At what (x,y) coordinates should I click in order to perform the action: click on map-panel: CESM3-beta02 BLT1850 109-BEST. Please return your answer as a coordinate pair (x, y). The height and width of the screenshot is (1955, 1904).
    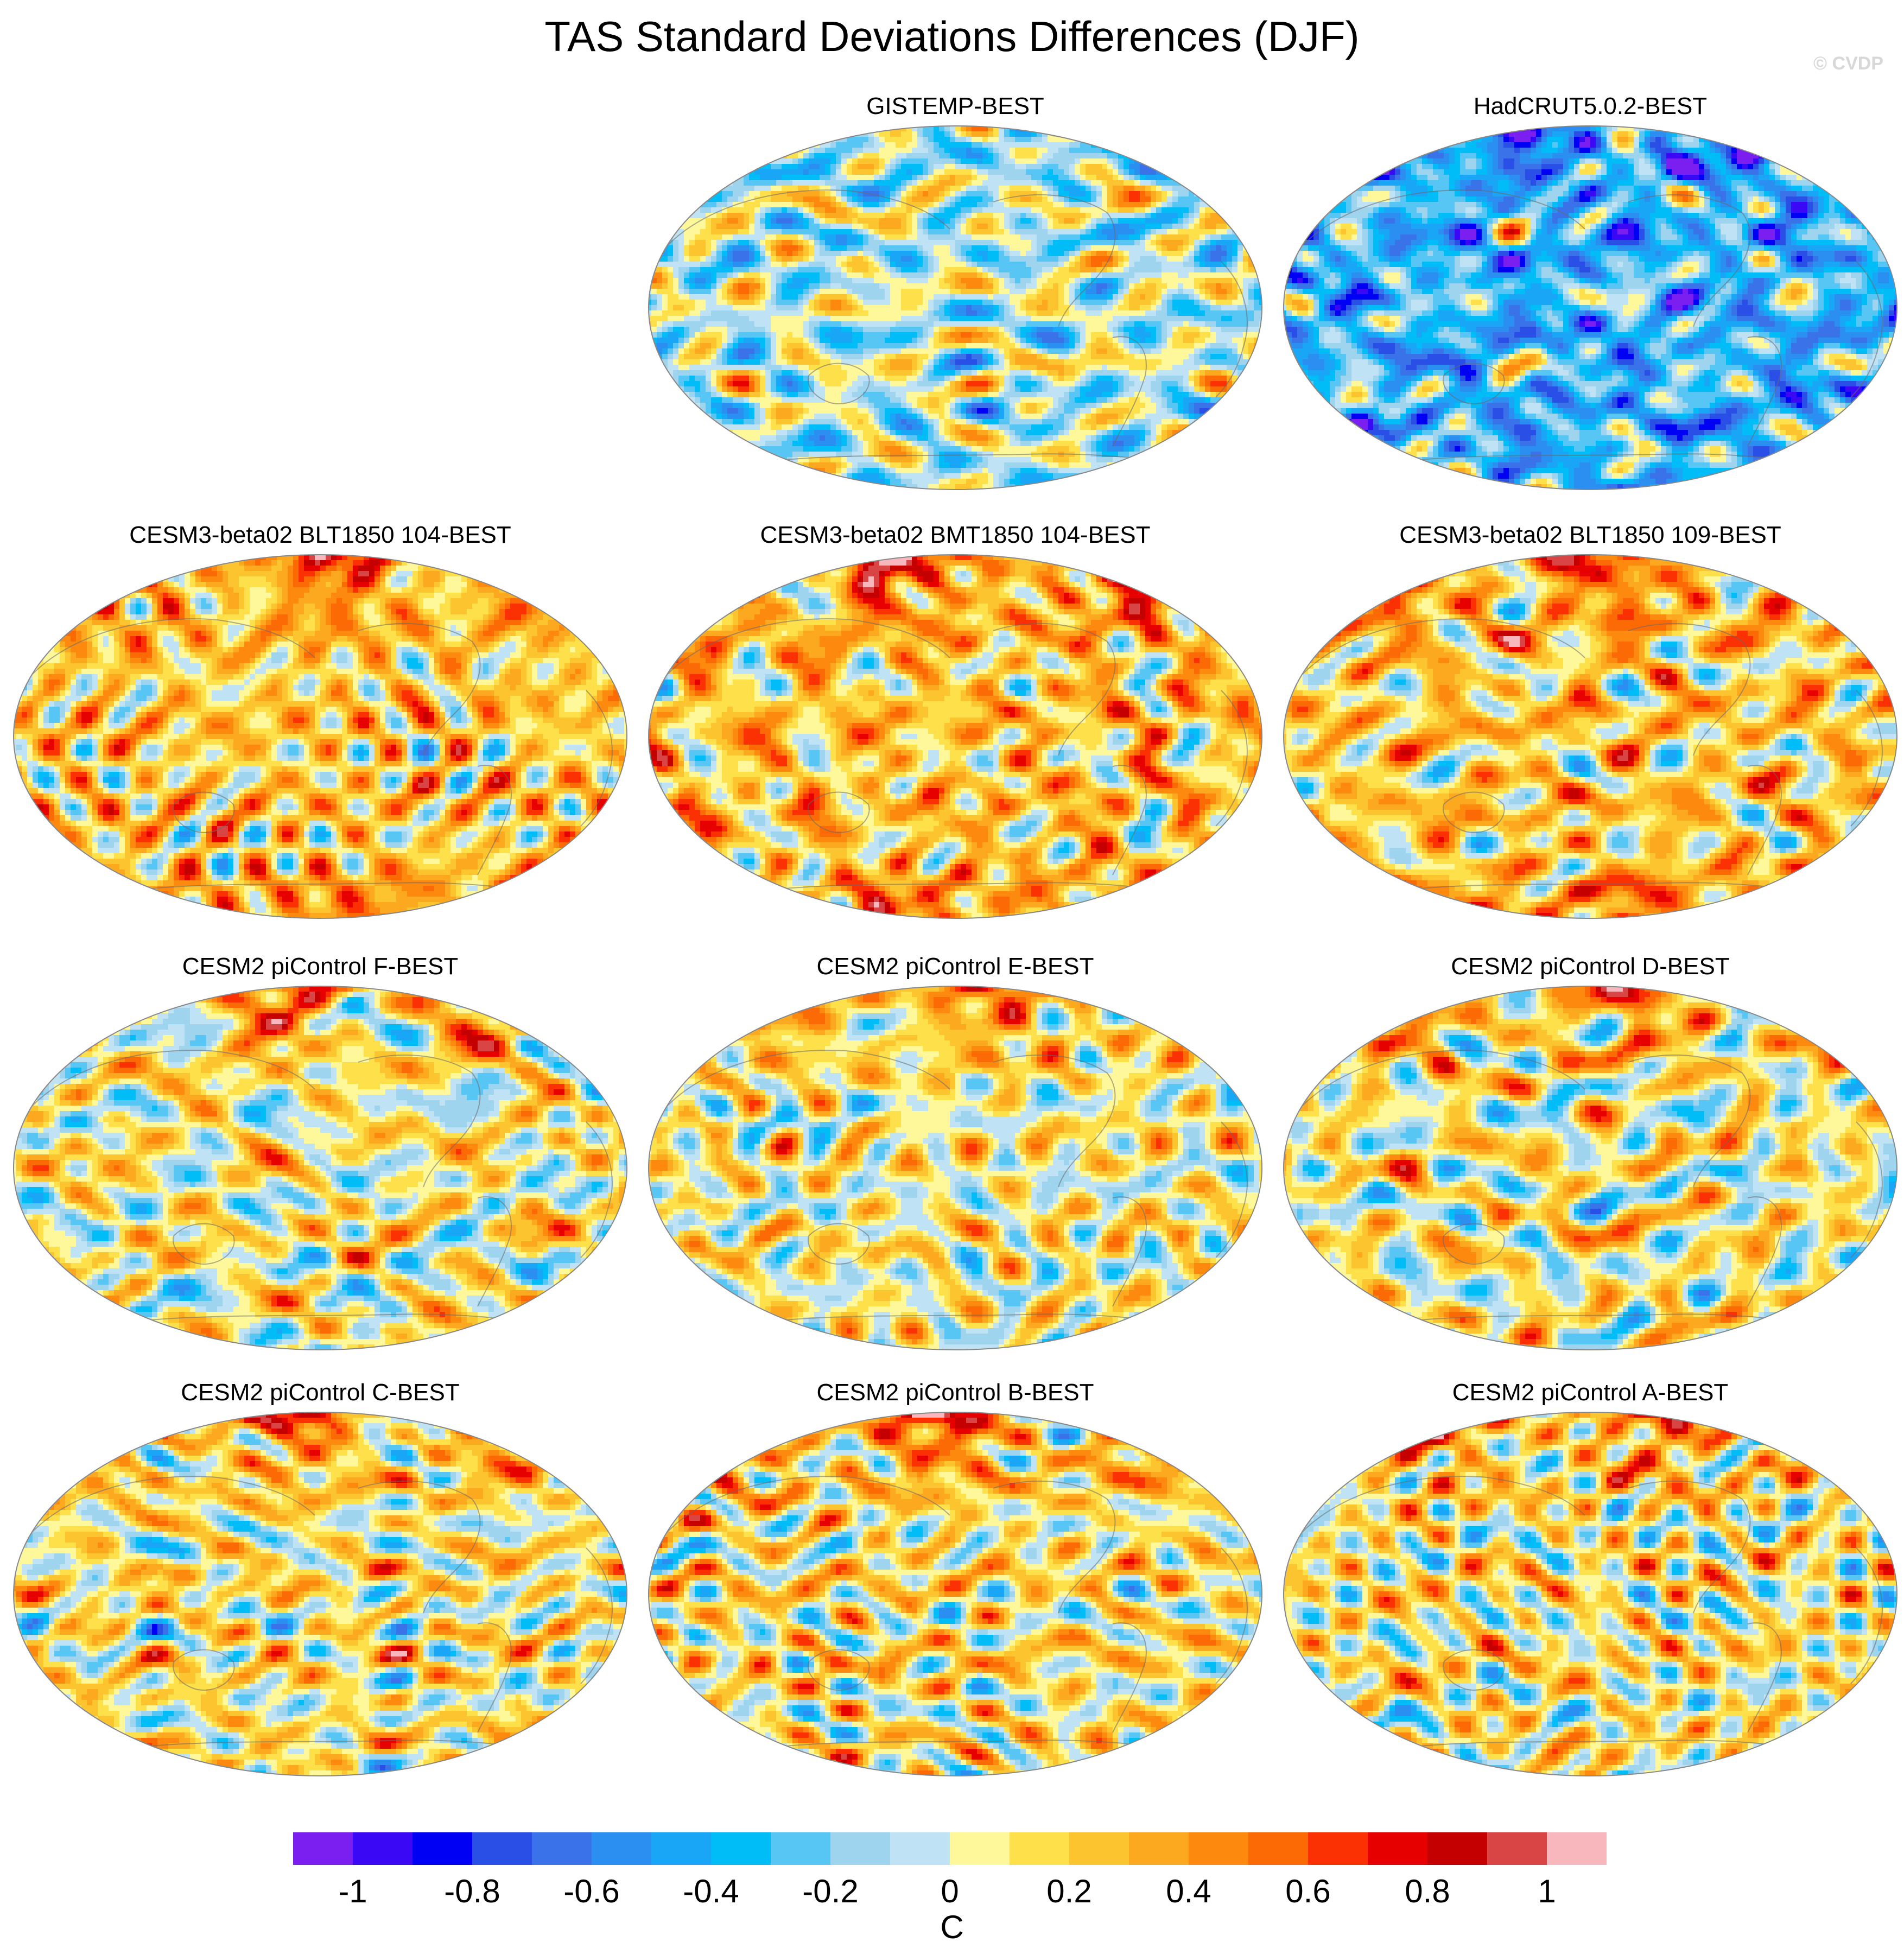
    Looking at the image, I should click on (1590, 727).